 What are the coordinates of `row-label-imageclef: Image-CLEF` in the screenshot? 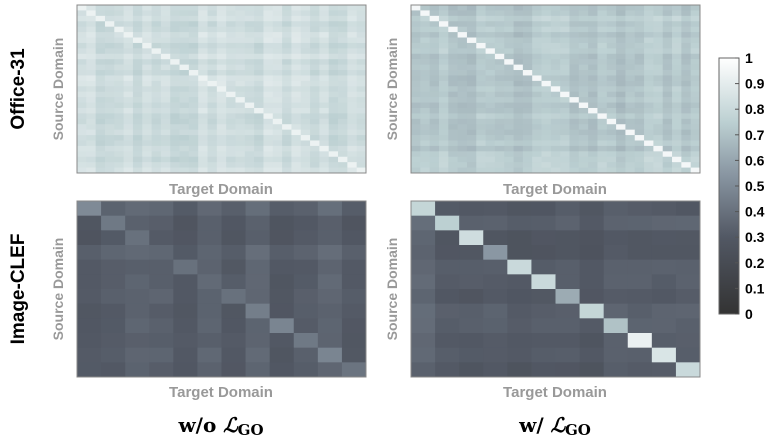 It's located at (18, 289).